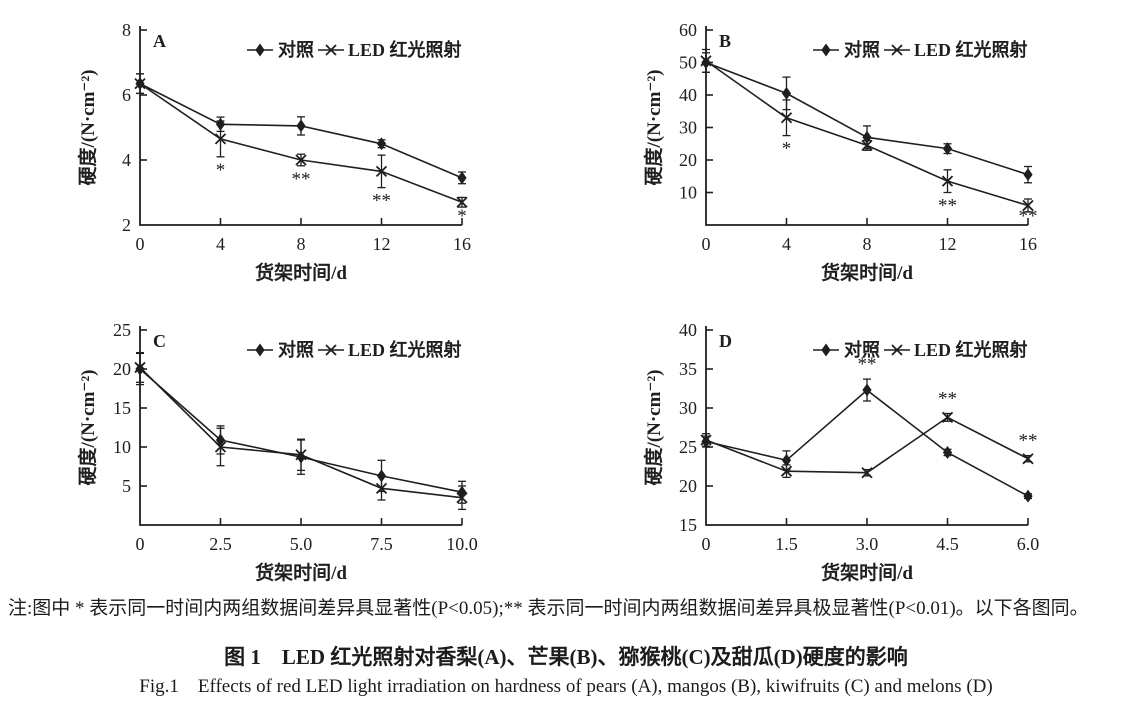 The height and width of the screenshot is (708, 1132). I want to click on panel-letter: A, so click(159, 41).